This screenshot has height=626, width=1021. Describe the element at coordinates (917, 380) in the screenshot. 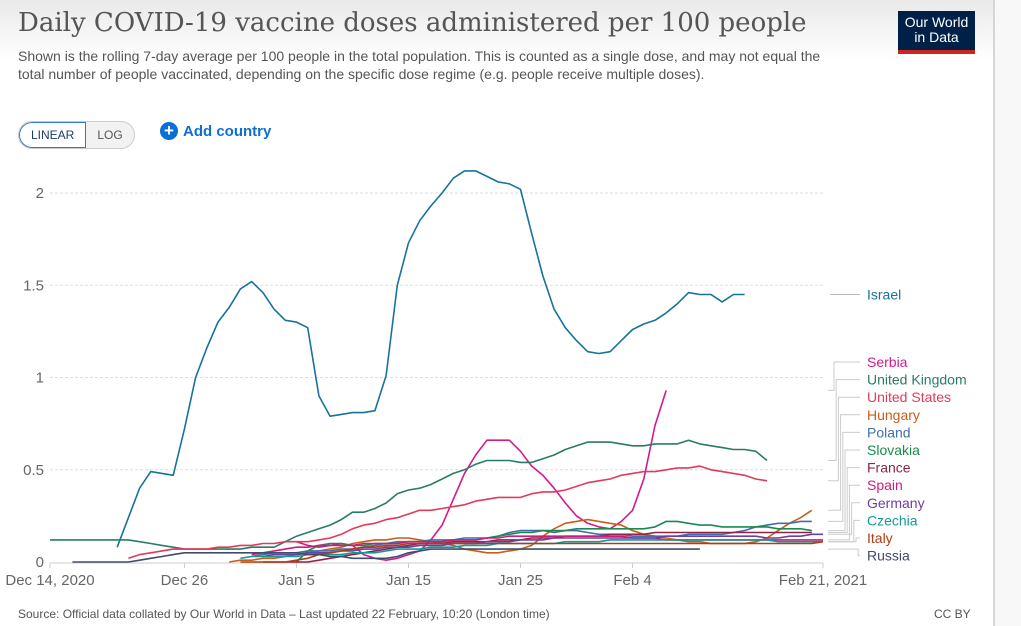

I see `series-label-united-kingdom: United Kingdom` at that location.